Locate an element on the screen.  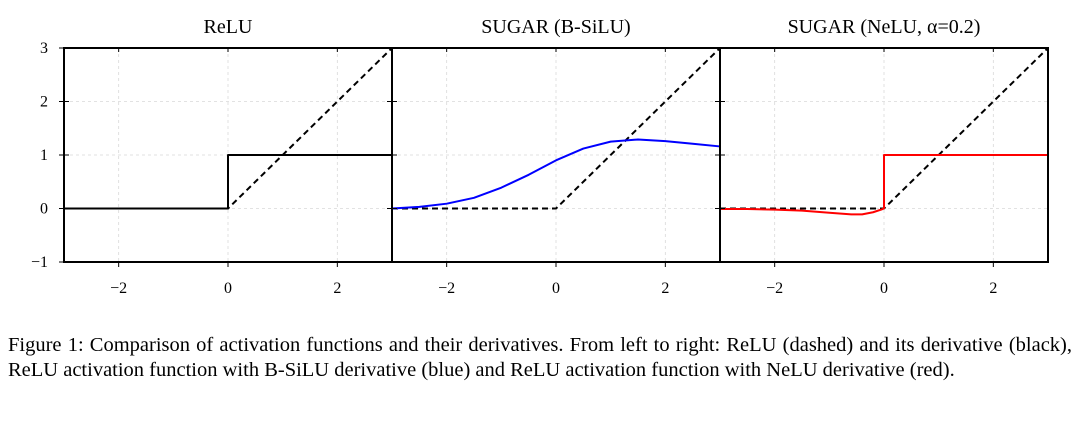
y-tick-label: 1 is located at coordinates (44, 155).